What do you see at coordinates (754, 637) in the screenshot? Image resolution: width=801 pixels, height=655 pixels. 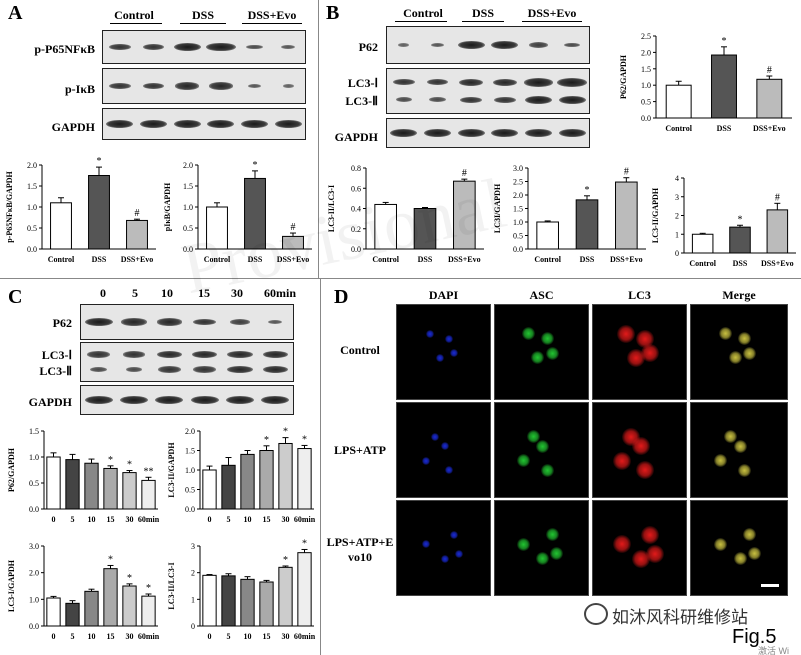 I see `figure-label: Fig.5` at bounding box center [754, 637].